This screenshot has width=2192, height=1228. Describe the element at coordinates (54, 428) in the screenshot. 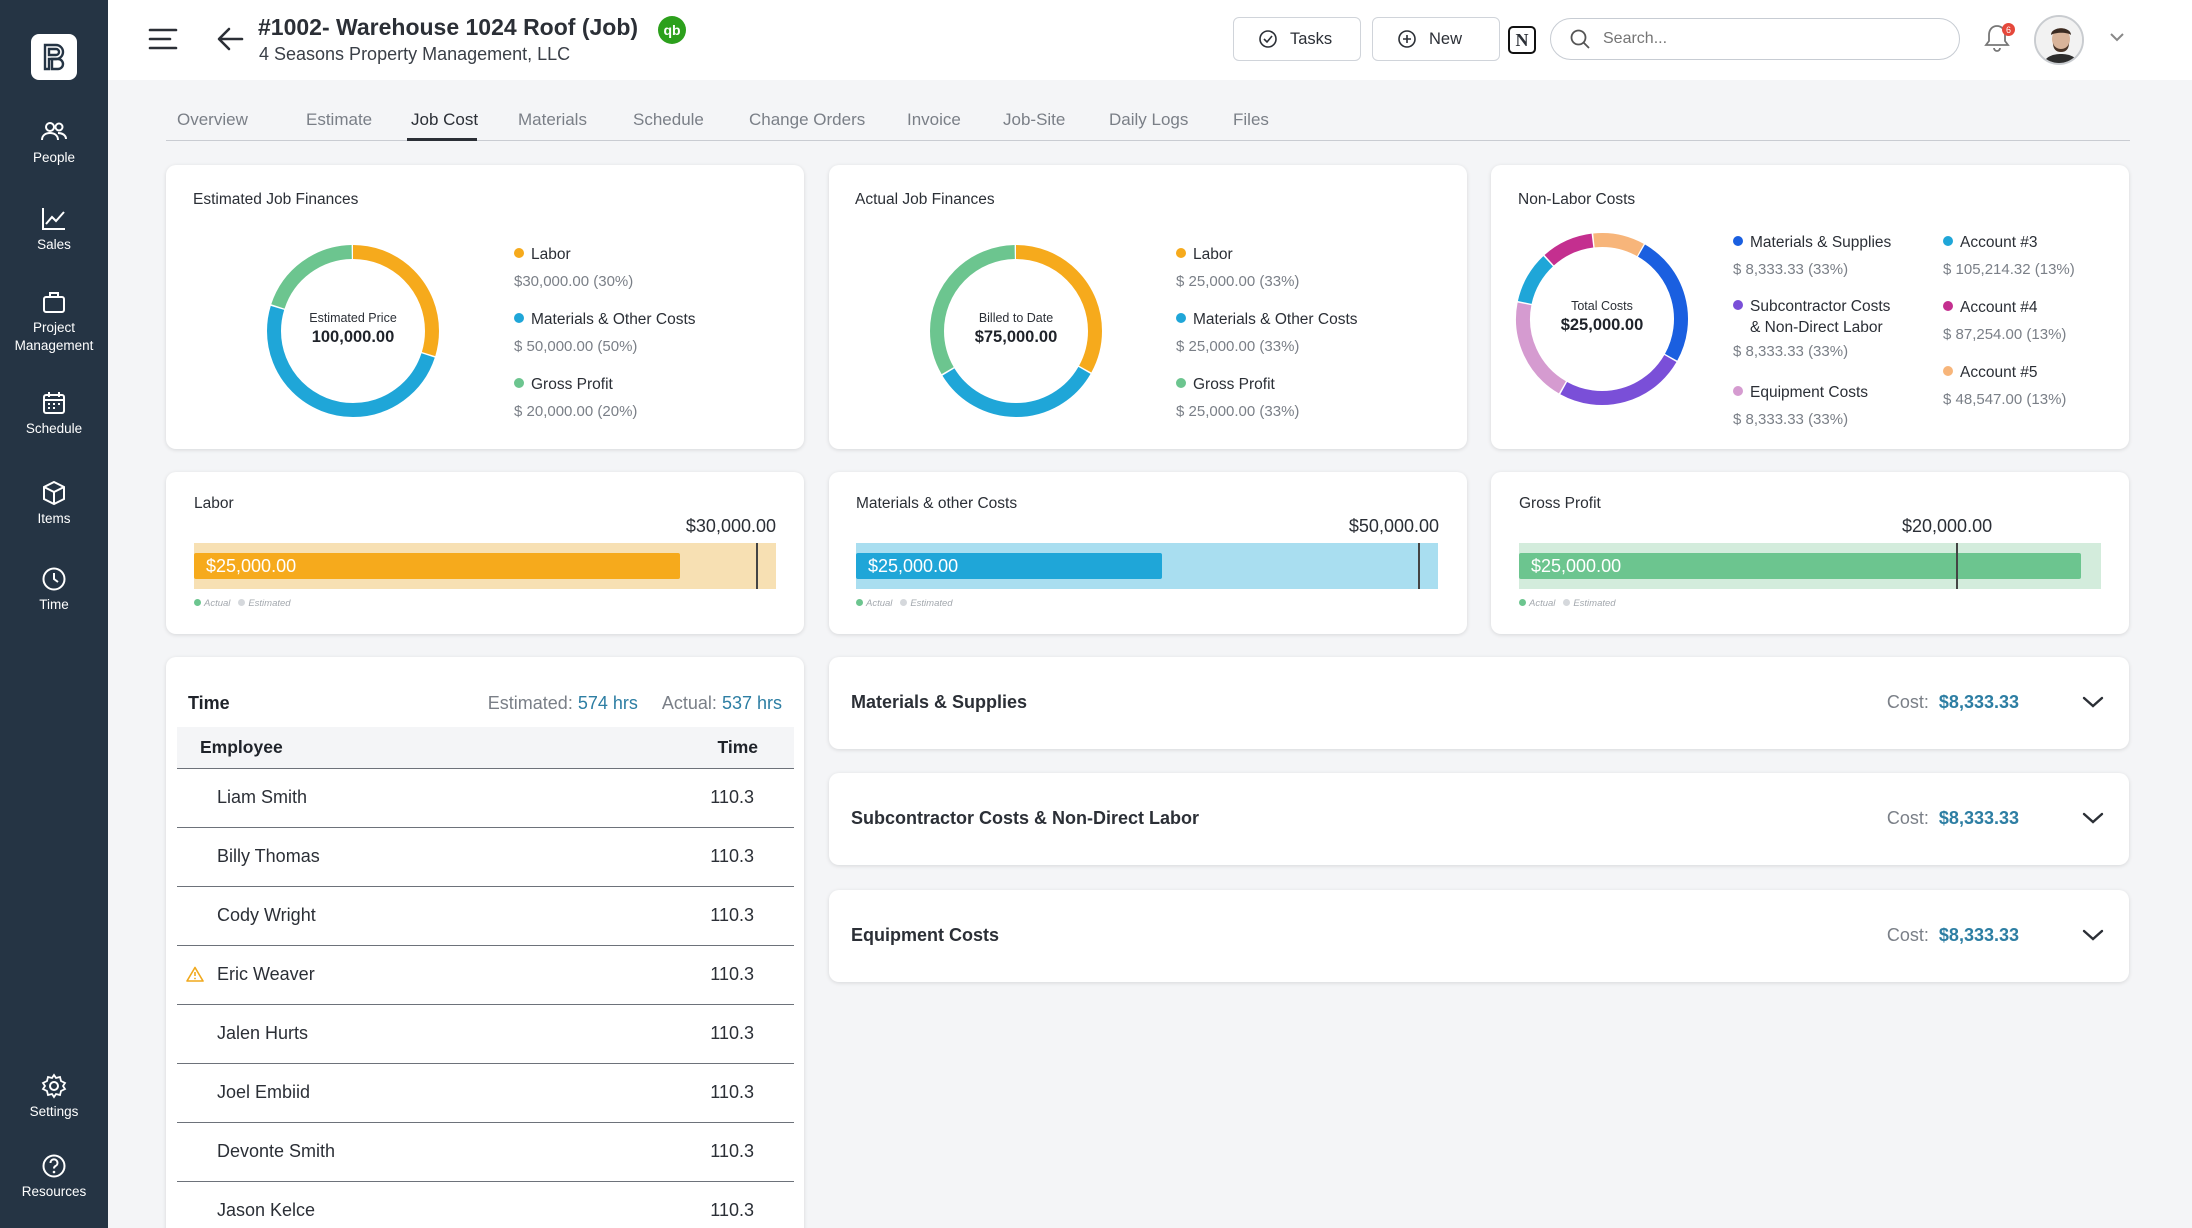

I see `sidebar-item-label: Schedule` at that location.